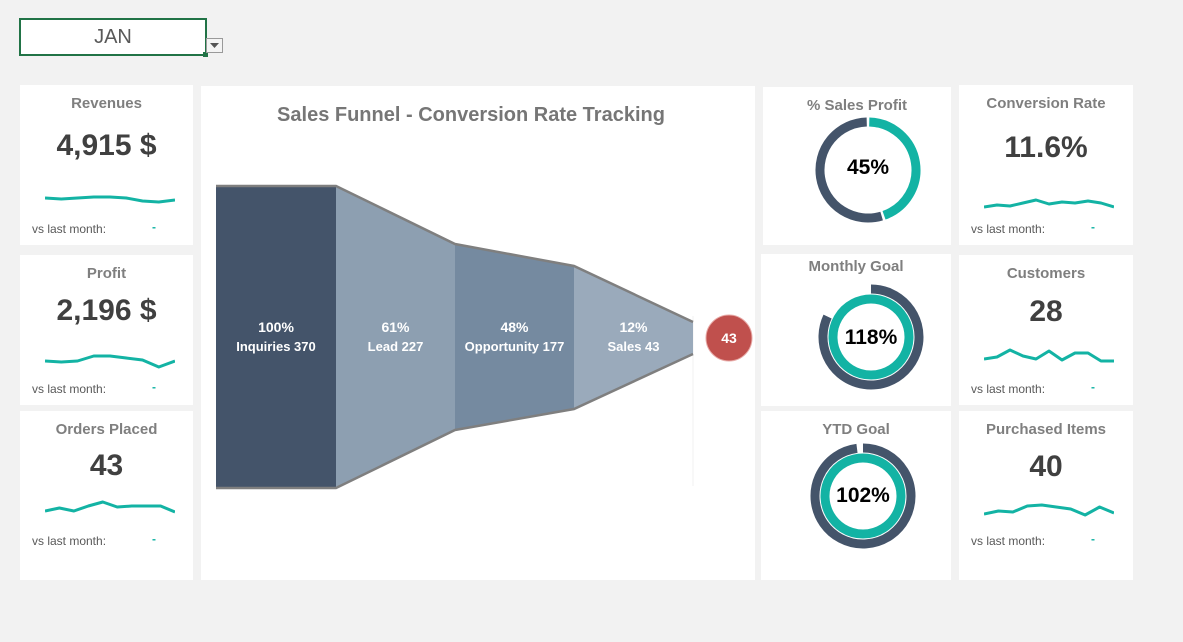 This screenshot has height=642, width=1183. I want to click on funnel-pct-lead: 61%, so click(395, 327).